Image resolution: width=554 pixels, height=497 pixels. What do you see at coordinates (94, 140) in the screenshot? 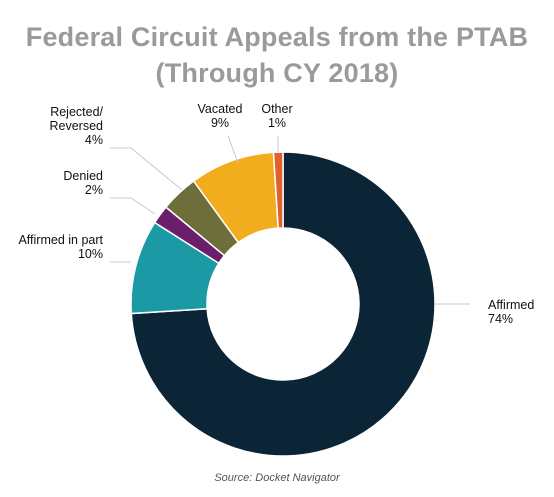
I see `data-label-value-rejected-reversed: 4%` at bounding box center [94, 140].